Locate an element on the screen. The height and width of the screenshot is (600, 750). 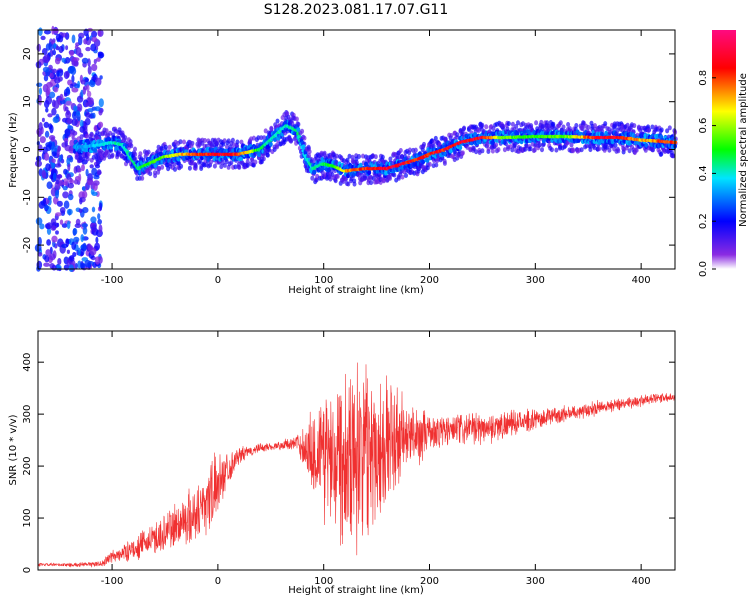
x-tick-label: 100 is located at coordinates (323, 280).